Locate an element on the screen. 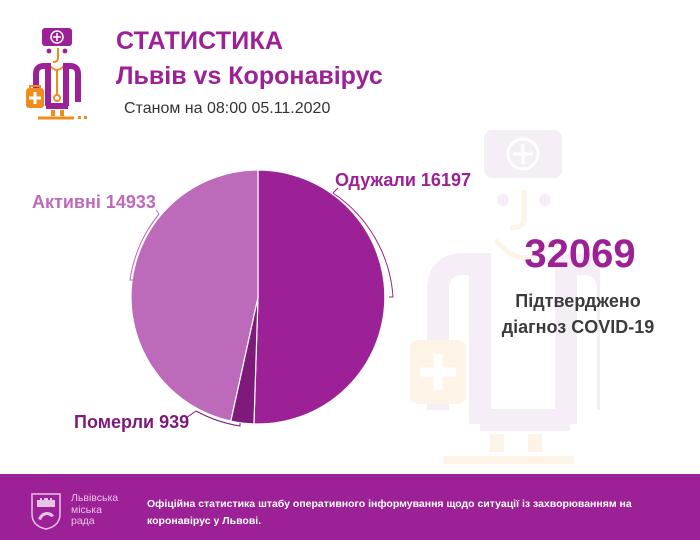 The width and height of the screenshot is (700, 540). org-name: Львівська міська рада is located at coordinates (95, 509).